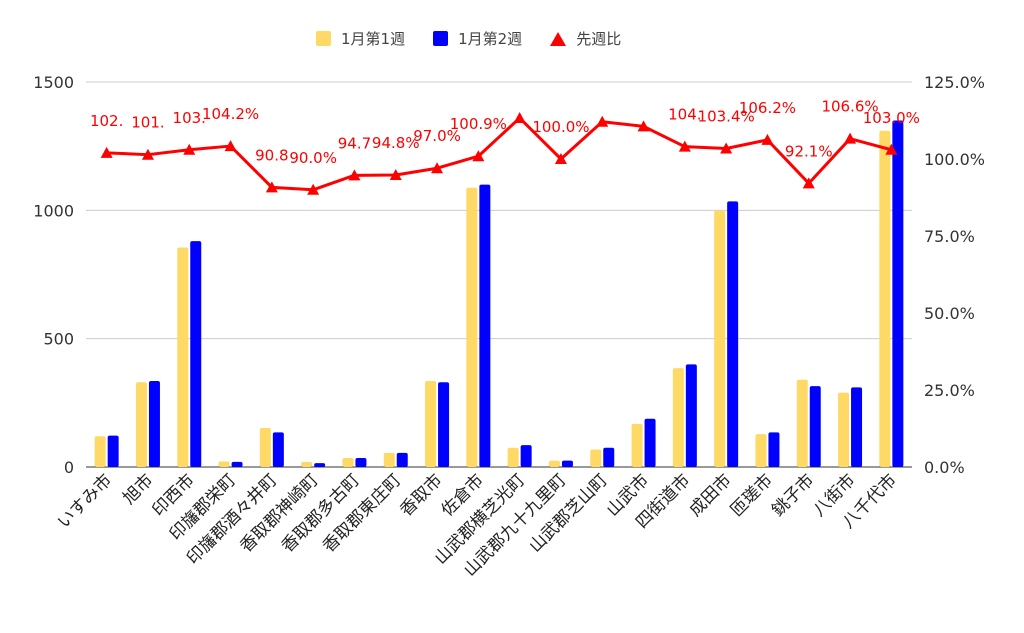 Image resolution: width=1024 pixels, height=633 pixels. What do you see at coordinates (710, 495) in the screenshot?
I see `category-label: 成田市` at bounding box center [710, 495].